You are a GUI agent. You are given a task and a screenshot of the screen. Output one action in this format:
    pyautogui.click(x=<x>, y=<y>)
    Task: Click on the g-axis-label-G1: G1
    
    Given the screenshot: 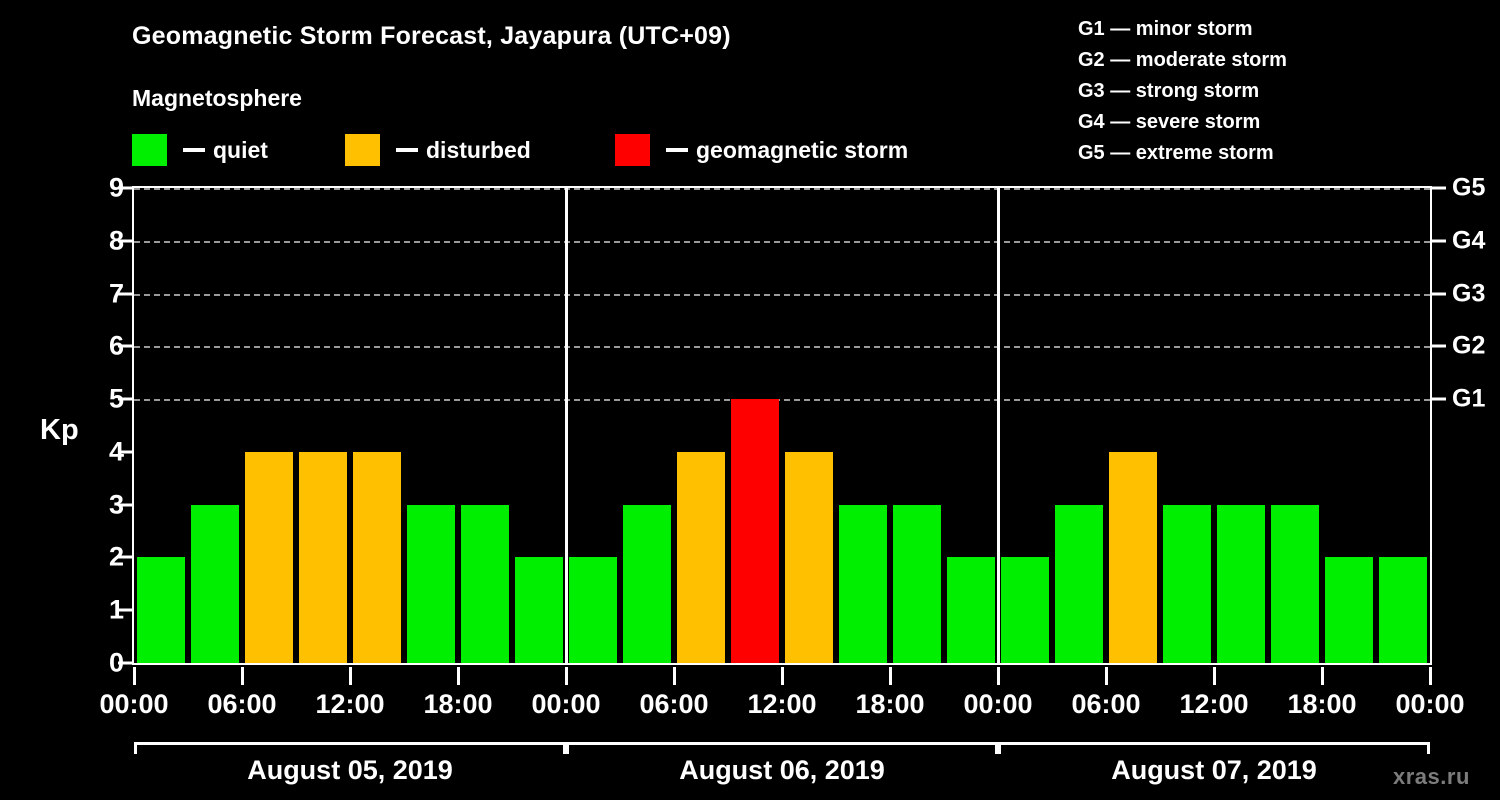 What is the action you would take?
    pyautogui.click(x=1469, y=398)
    